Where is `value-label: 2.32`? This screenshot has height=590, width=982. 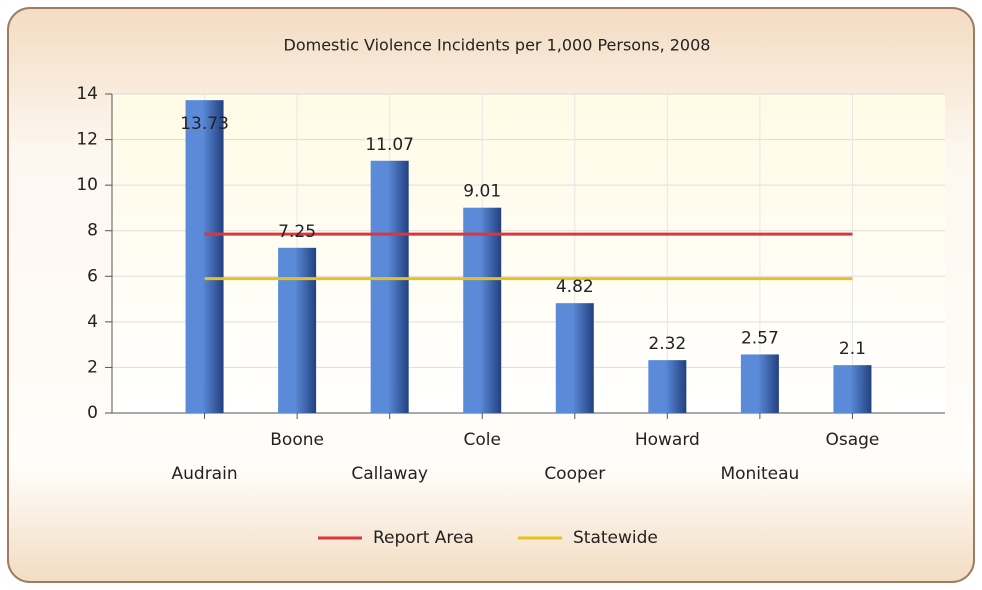 value-label: 2.32 is located at coordinates (667, 344).